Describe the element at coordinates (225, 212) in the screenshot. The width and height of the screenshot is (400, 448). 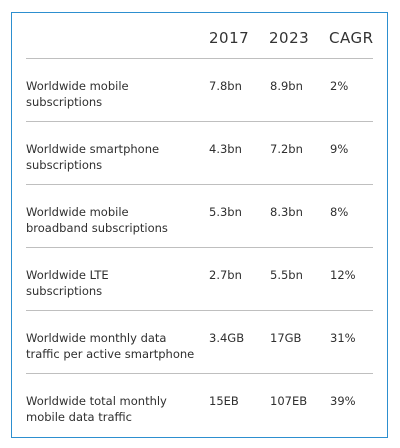
I see `value-2017: 5.3bn` at that location.